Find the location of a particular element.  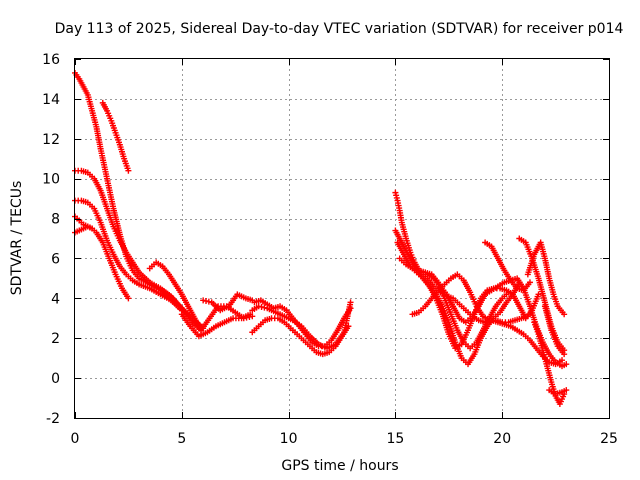

y-tick-label: 6 is located at coordinates (55, 259).